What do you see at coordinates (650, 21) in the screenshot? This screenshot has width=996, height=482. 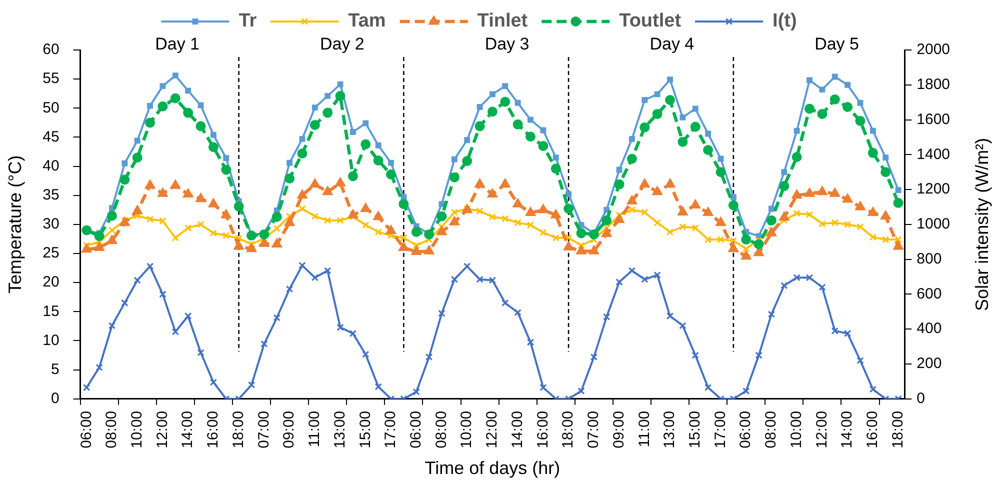 I see `legend-label: Toutlet` at bounding box center [650, 21].